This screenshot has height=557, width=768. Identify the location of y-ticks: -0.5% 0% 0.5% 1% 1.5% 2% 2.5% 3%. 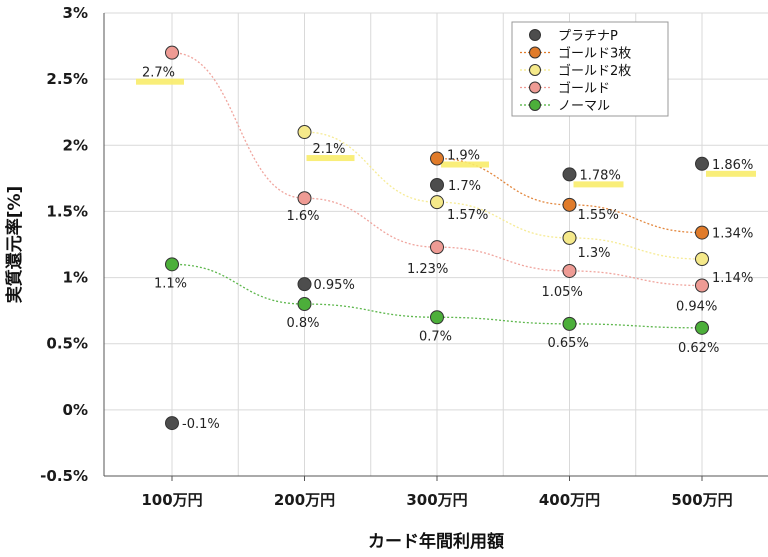
(64, 244).